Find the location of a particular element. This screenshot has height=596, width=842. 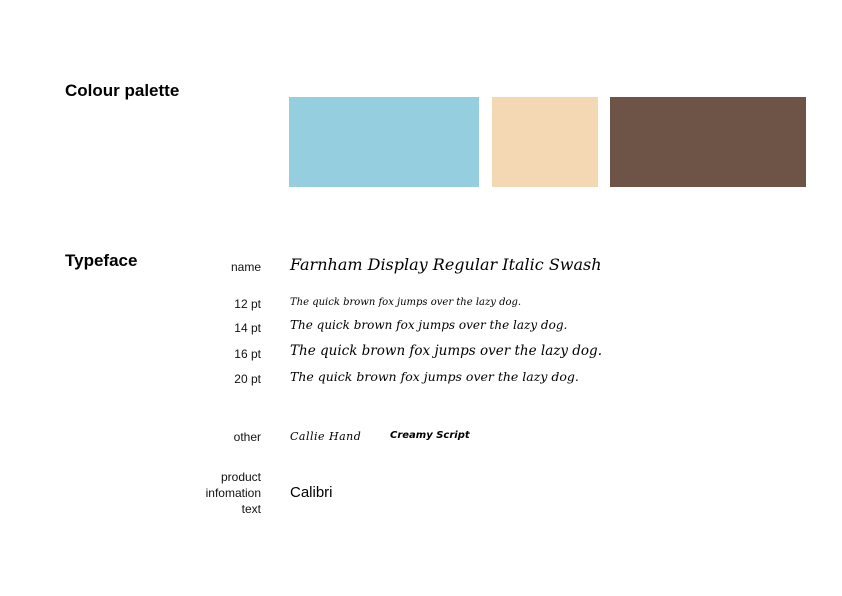

product-label-line-2: infomation is located at coordinates (233, 493).